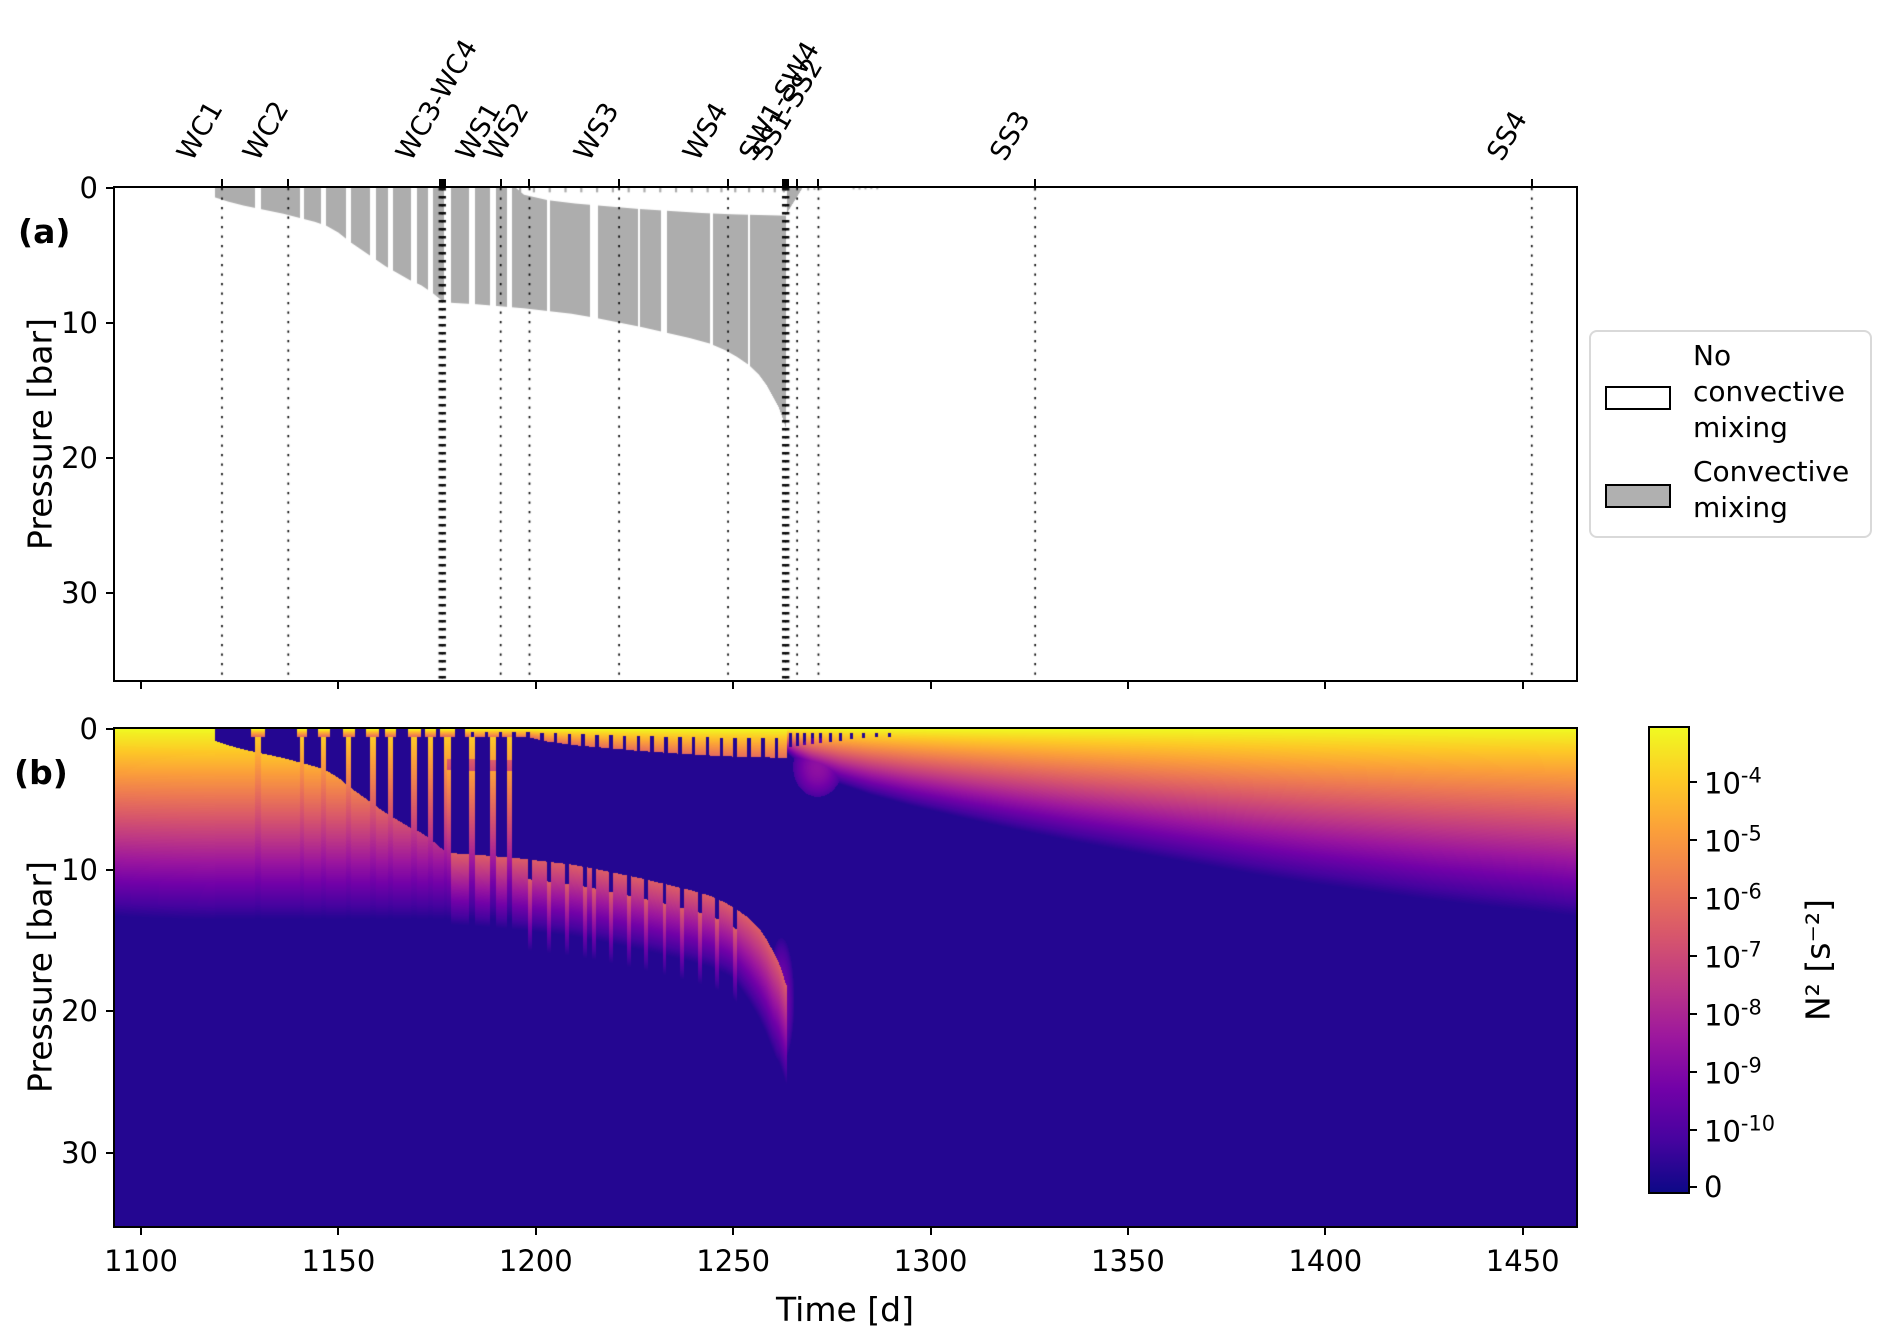 This screenshot has width=1892, height=1337. What do you see at coordinates (79, 323) in the screenshot?
I see `panel-a-ytick-label: 10` at bounding box center [79, 323].